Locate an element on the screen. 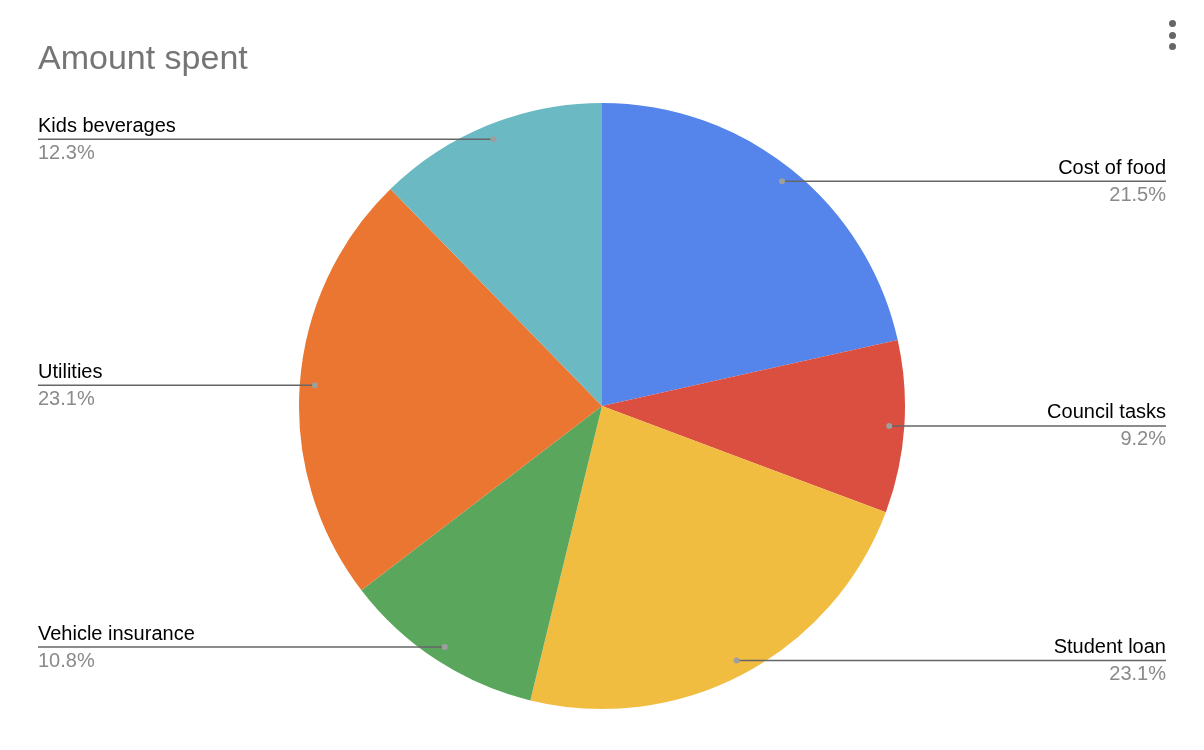 The height and width of the screenshot is (750, 1204). data-label: 12.3% is located at coordinates (66, 151).